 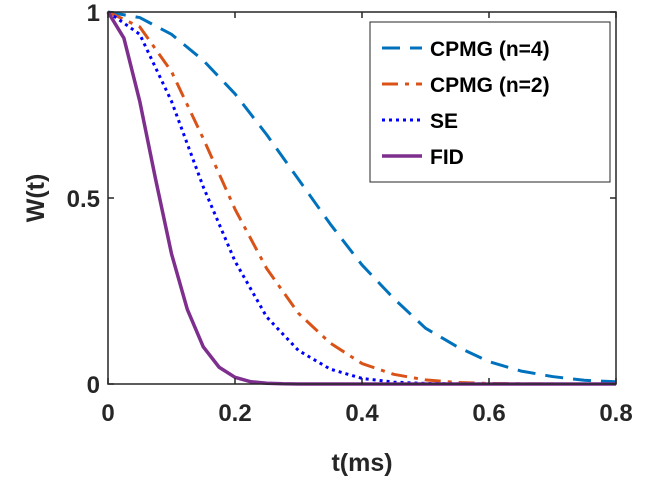 I want to click on x-tick-label: 0, so click(x=107, y=413).